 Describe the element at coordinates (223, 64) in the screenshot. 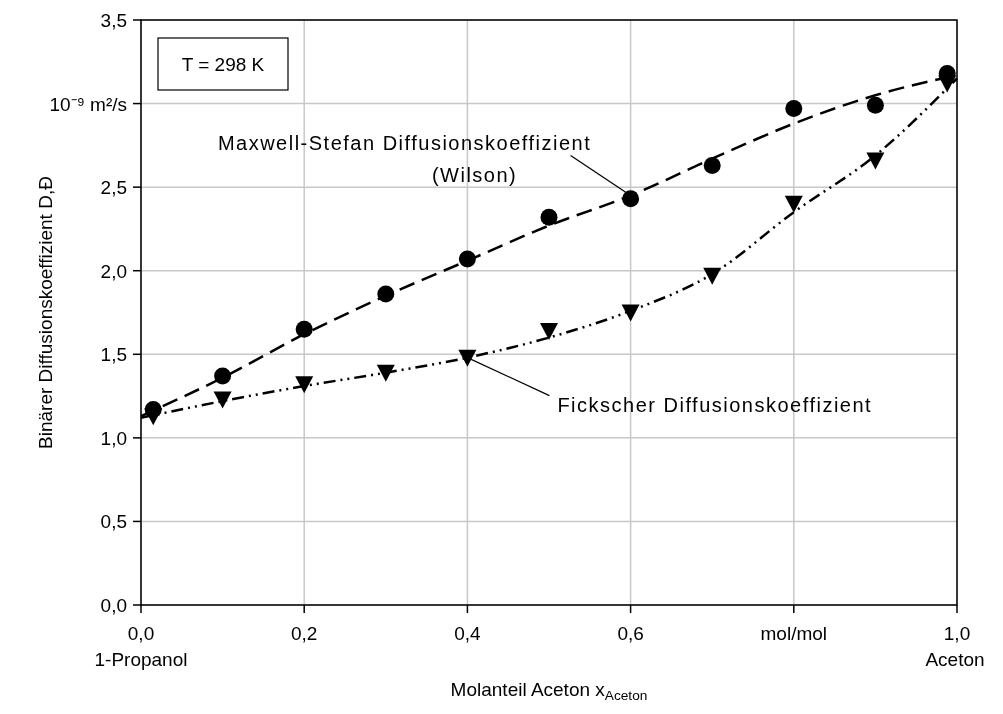

I see `annotation: T = 298 K` at that location.